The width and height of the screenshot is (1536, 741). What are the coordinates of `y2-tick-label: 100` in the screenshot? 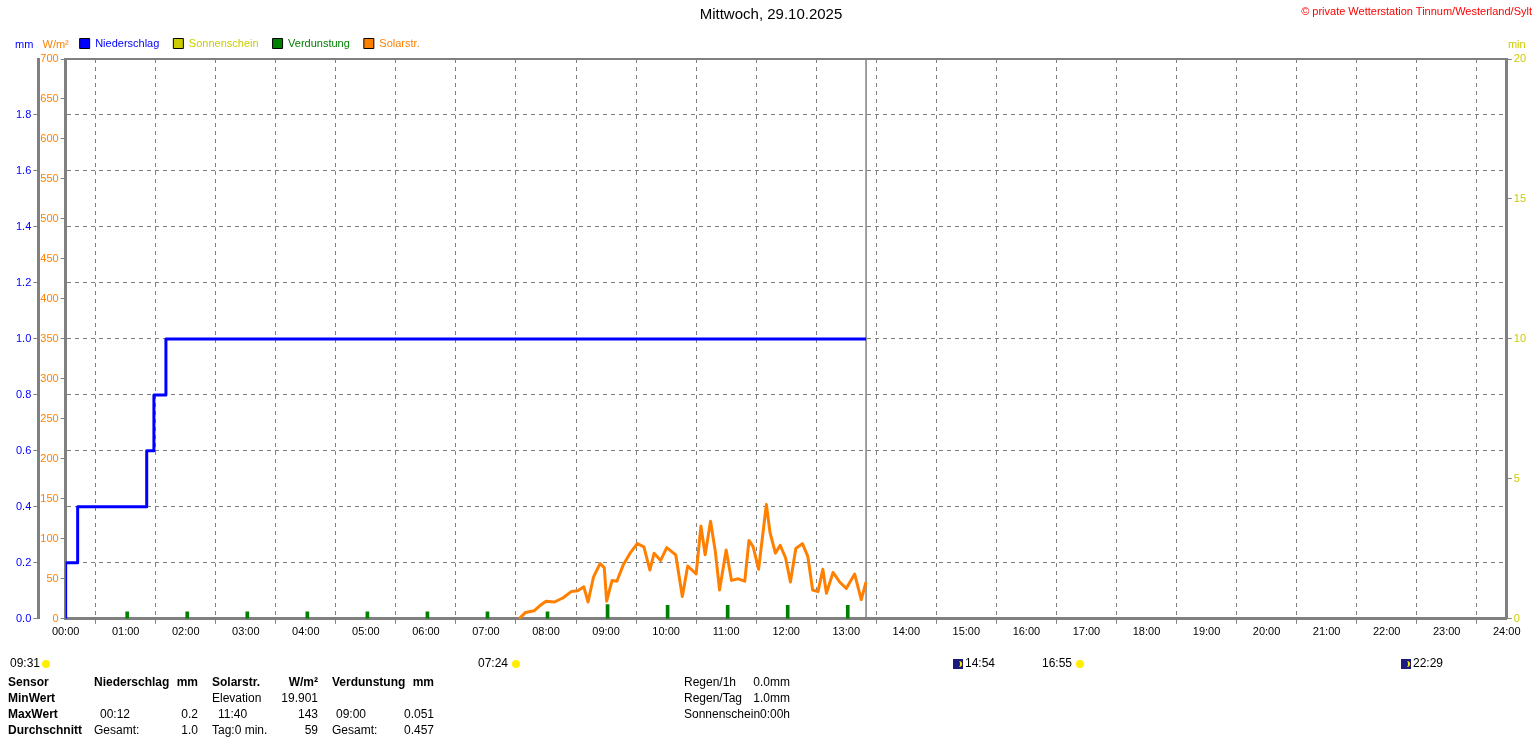 It's located at (49, 537).